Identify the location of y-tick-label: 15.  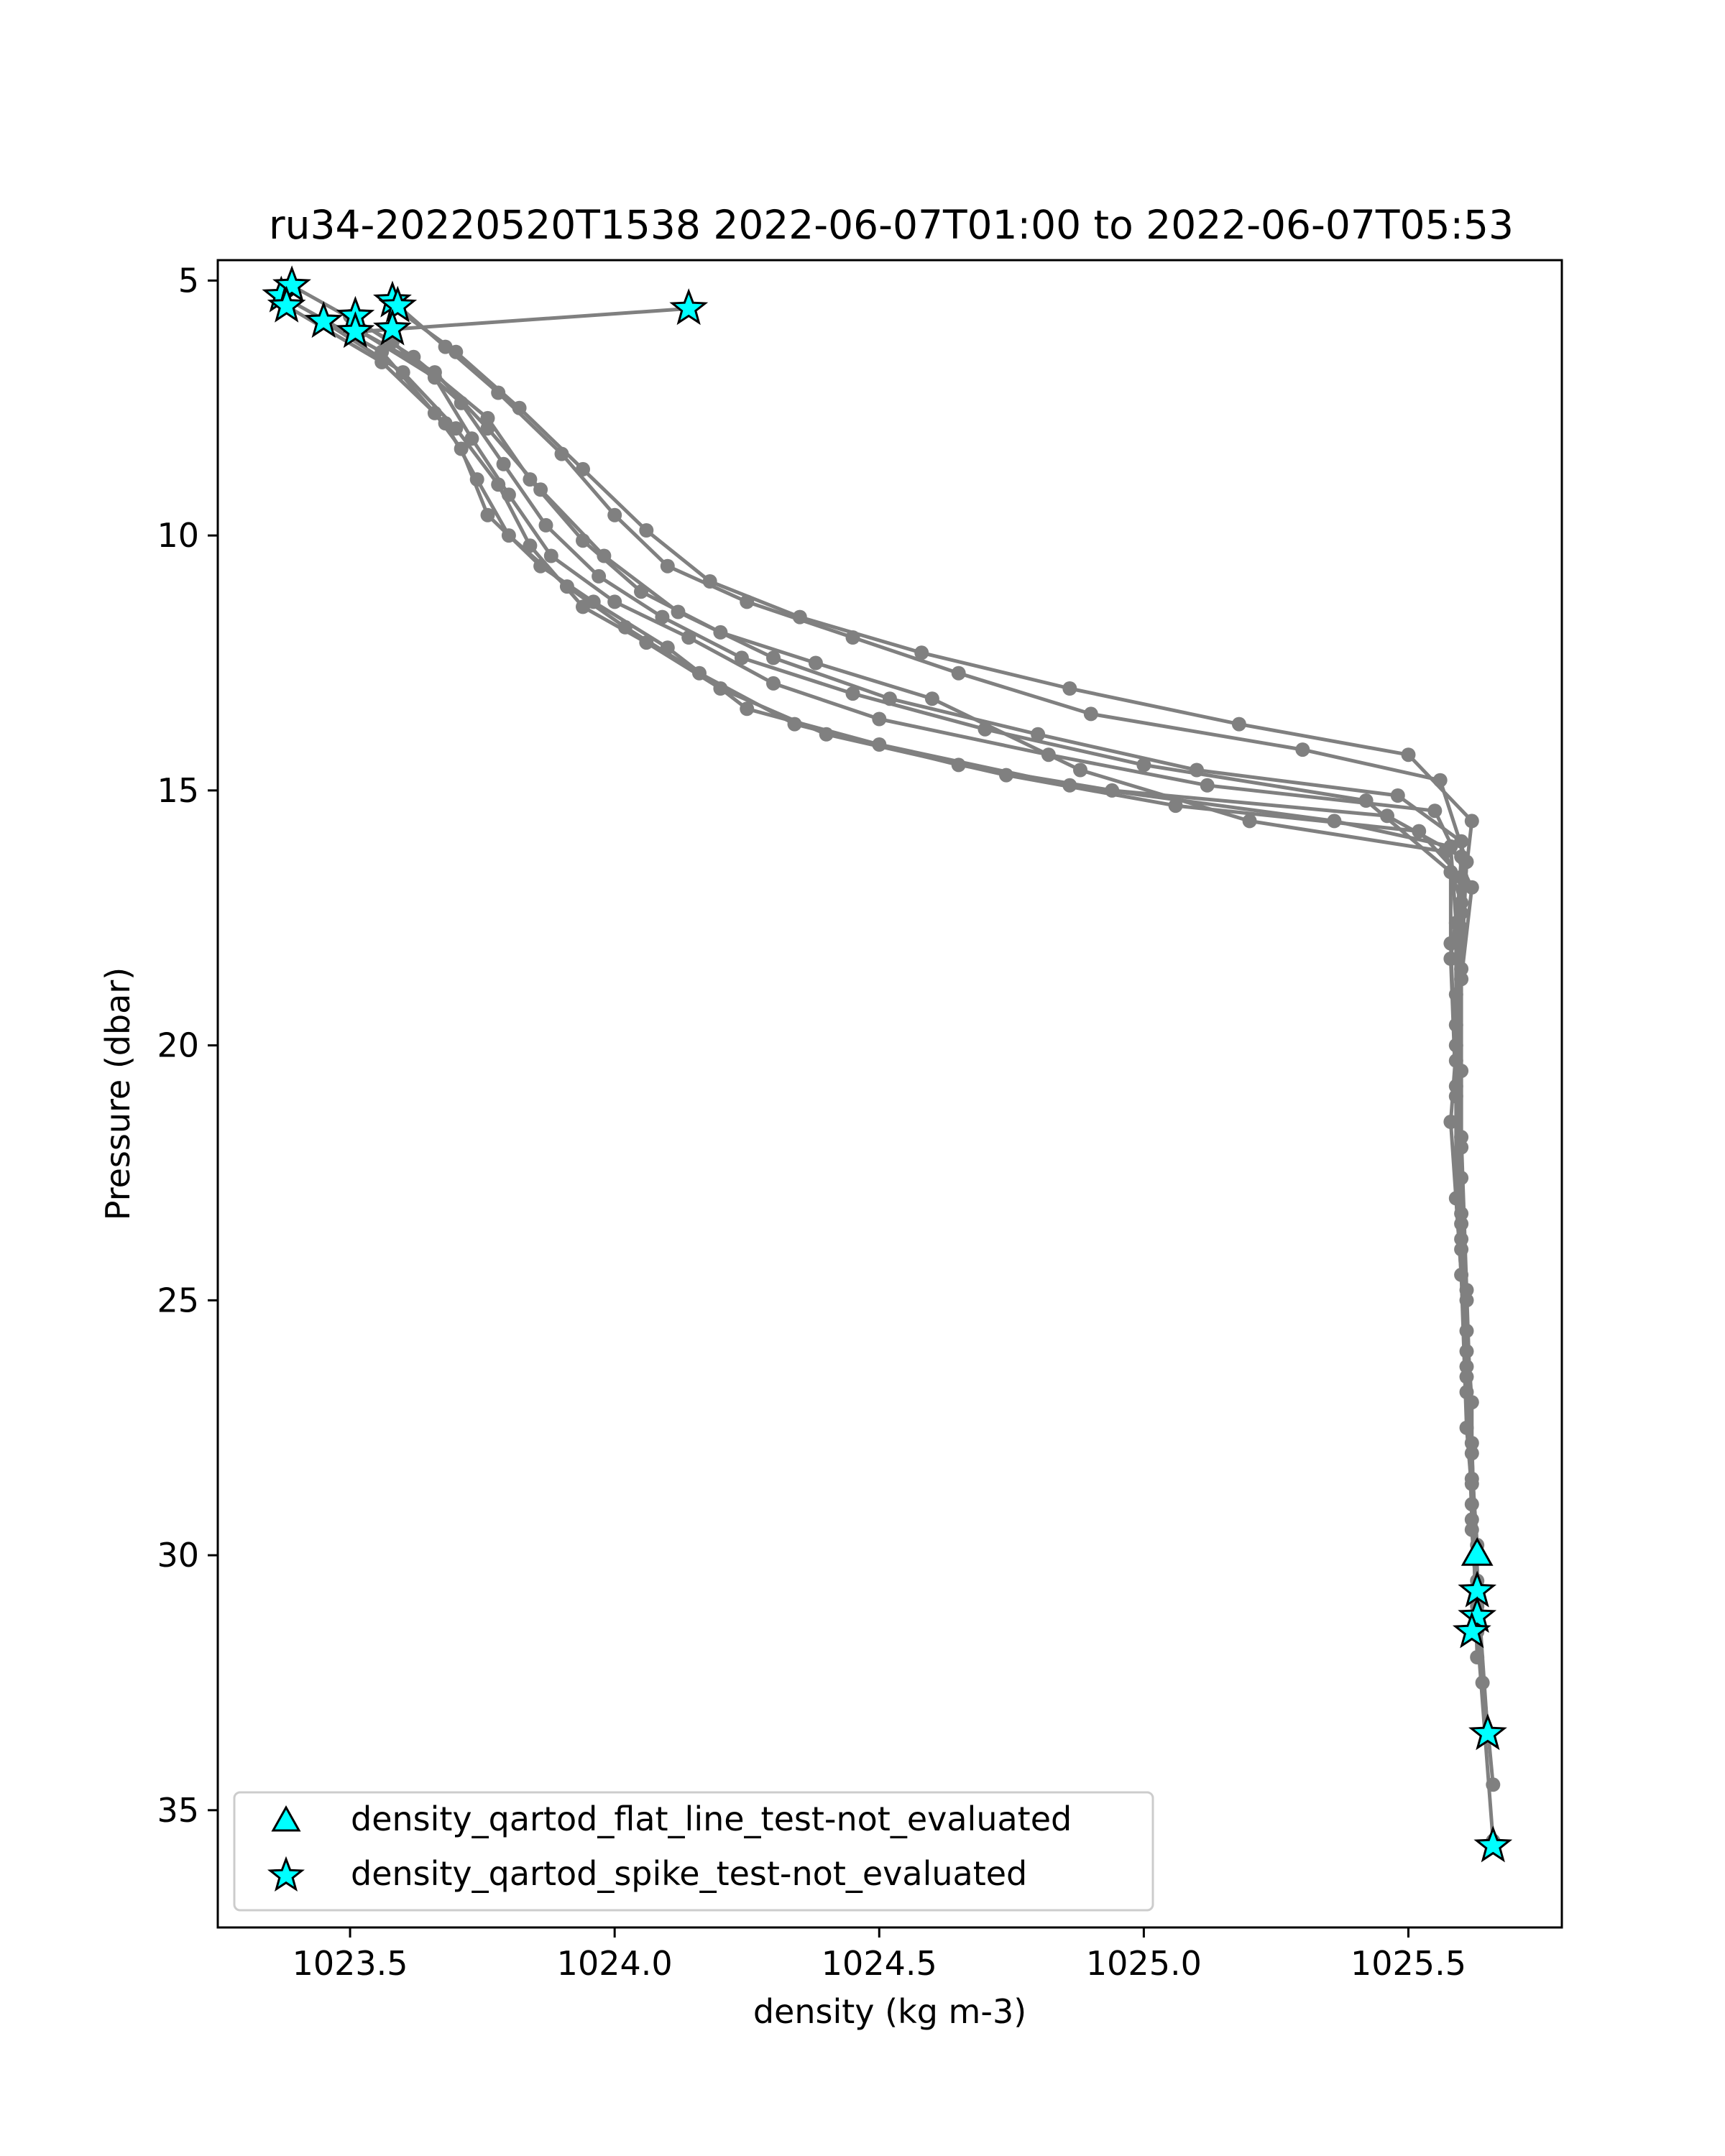
(178, 791).